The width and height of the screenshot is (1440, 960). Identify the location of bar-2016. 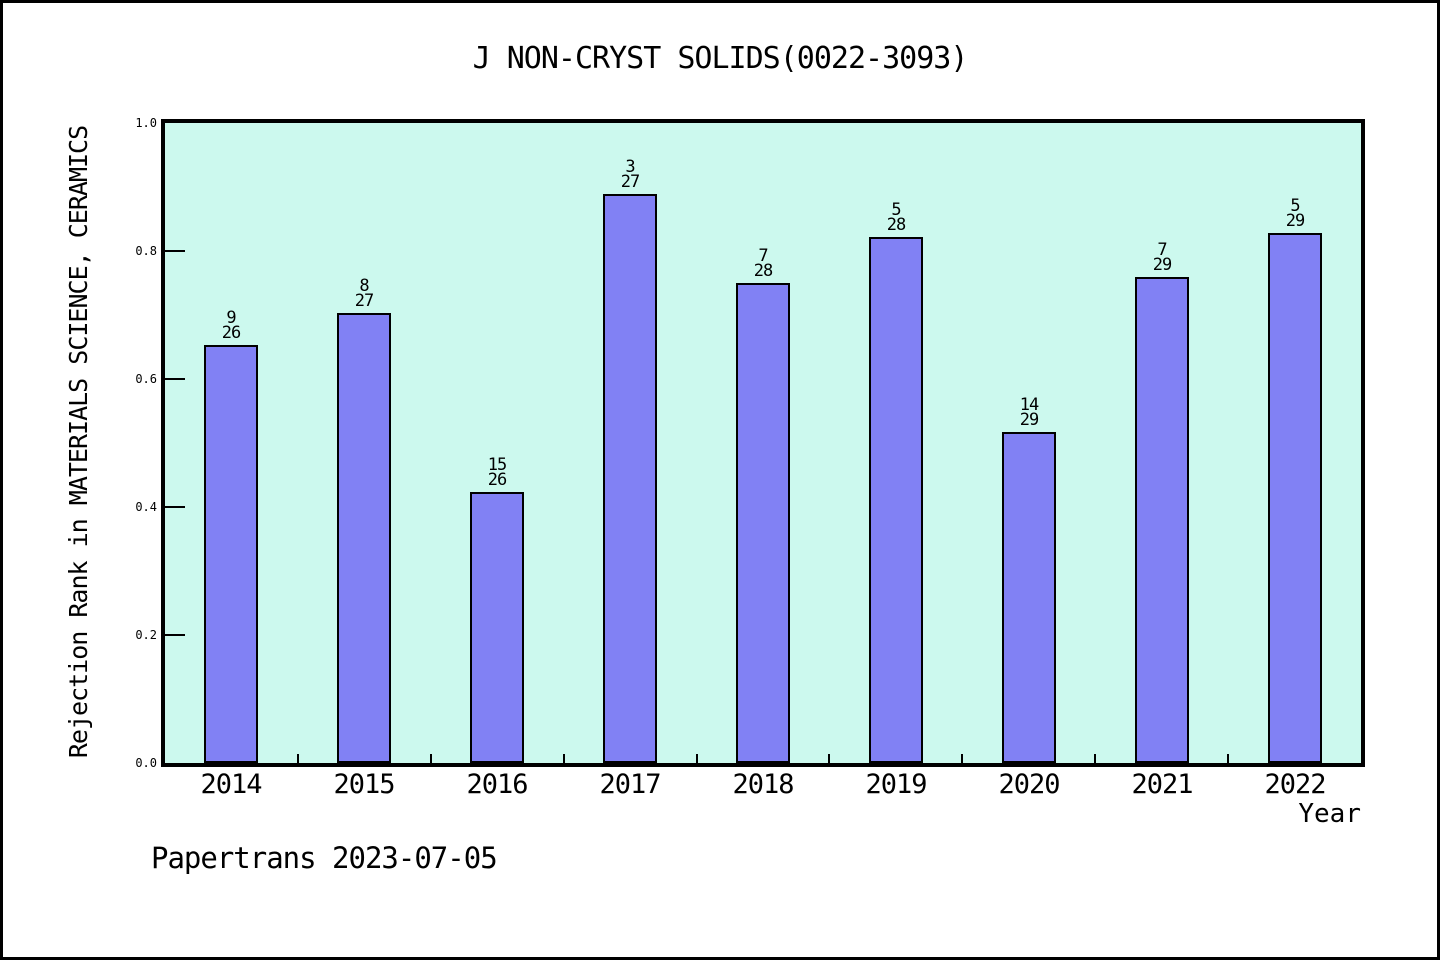
(497, 627).